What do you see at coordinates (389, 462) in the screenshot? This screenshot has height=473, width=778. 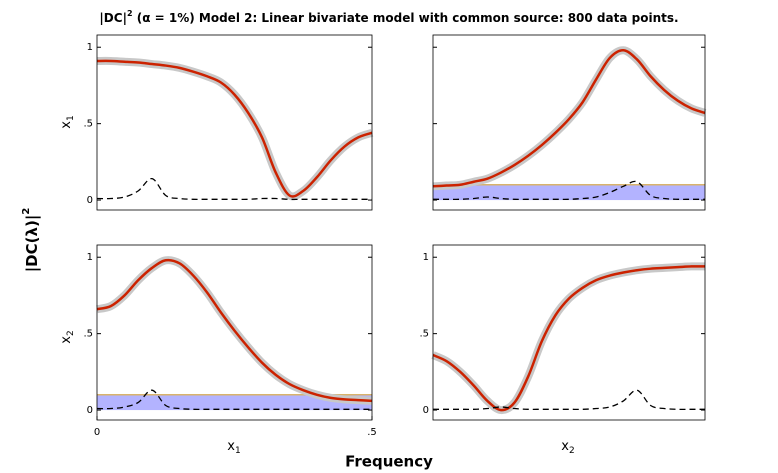 I see `x-axis-label: Frequency` at bounding box center [389, 462].